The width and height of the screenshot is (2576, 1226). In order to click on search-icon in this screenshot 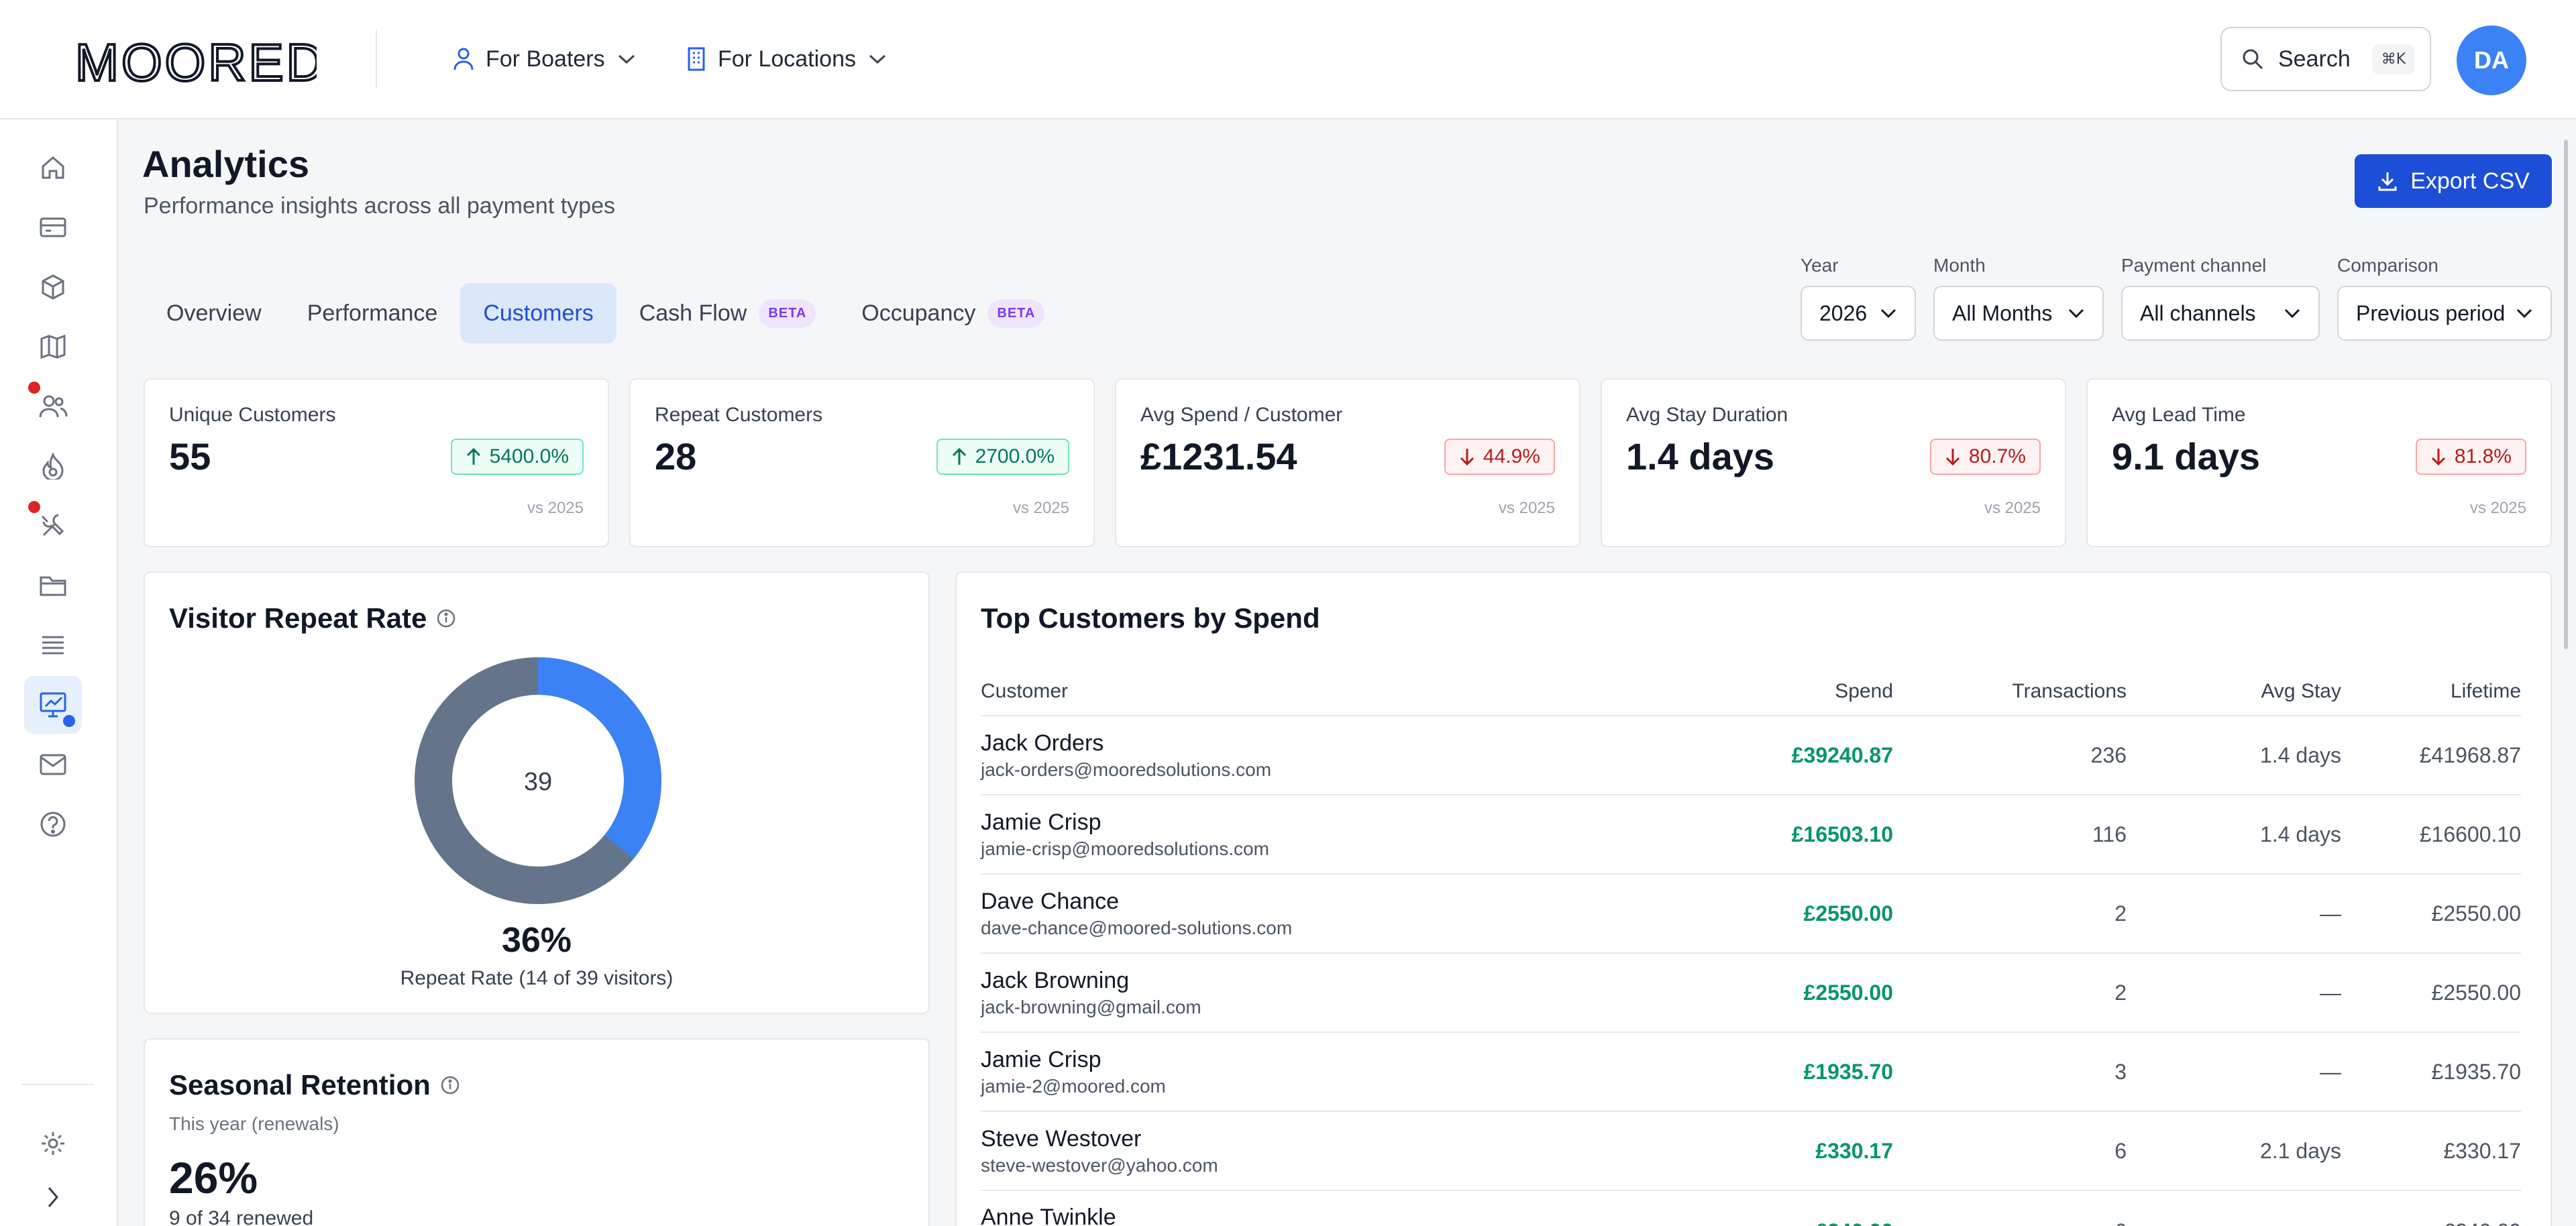, I will do `click(2253, 59)`.